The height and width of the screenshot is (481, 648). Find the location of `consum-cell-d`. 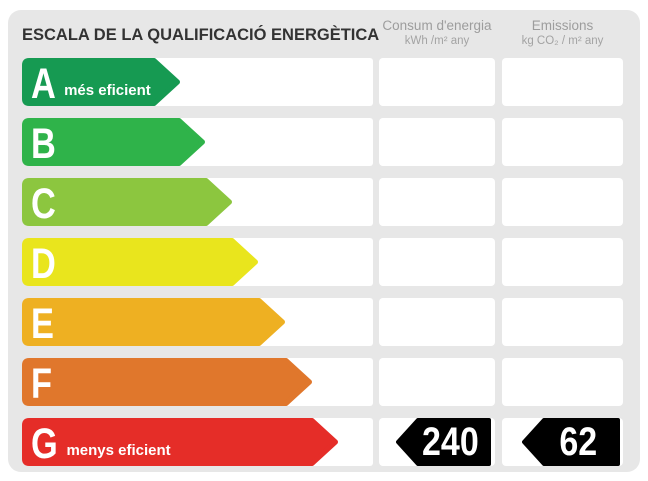

consum-cell-d is located at coordinates (437, 262).